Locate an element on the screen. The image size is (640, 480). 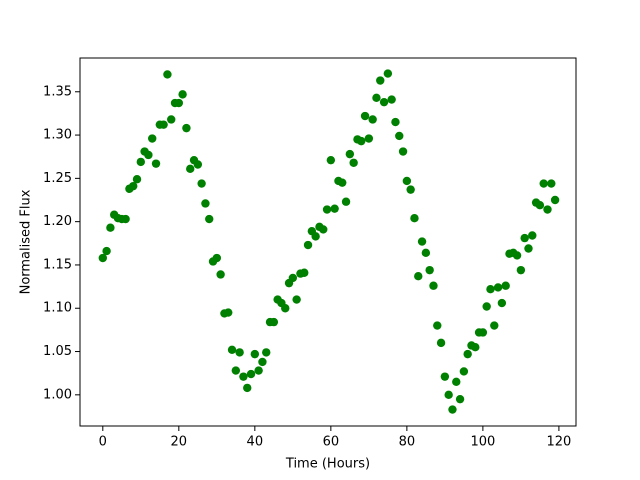
x-tick-label: 20 is located at coordinates (179, 442).